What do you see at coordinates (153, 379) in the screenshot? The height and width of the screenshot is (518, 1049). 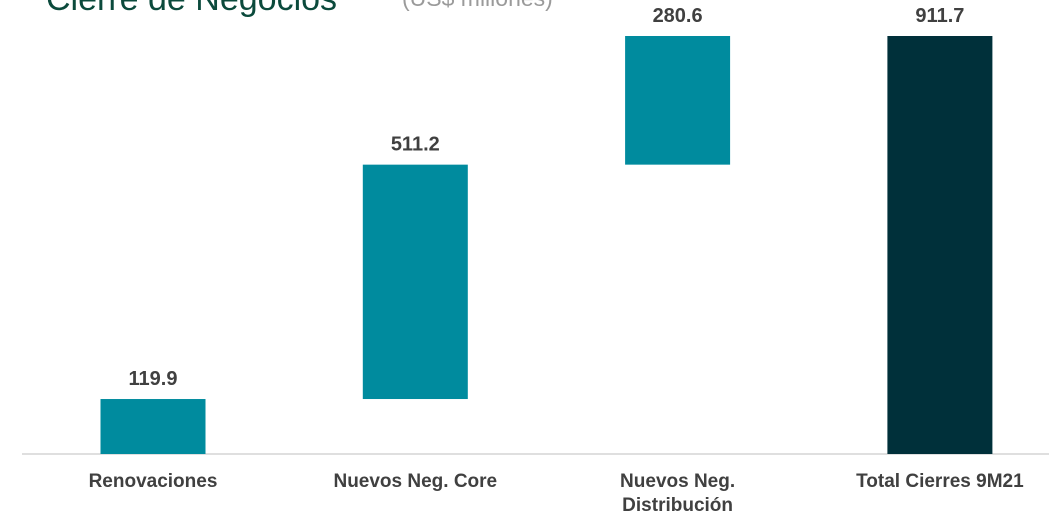 I see `data-label: 119.9` at bounding box center [153, 379].